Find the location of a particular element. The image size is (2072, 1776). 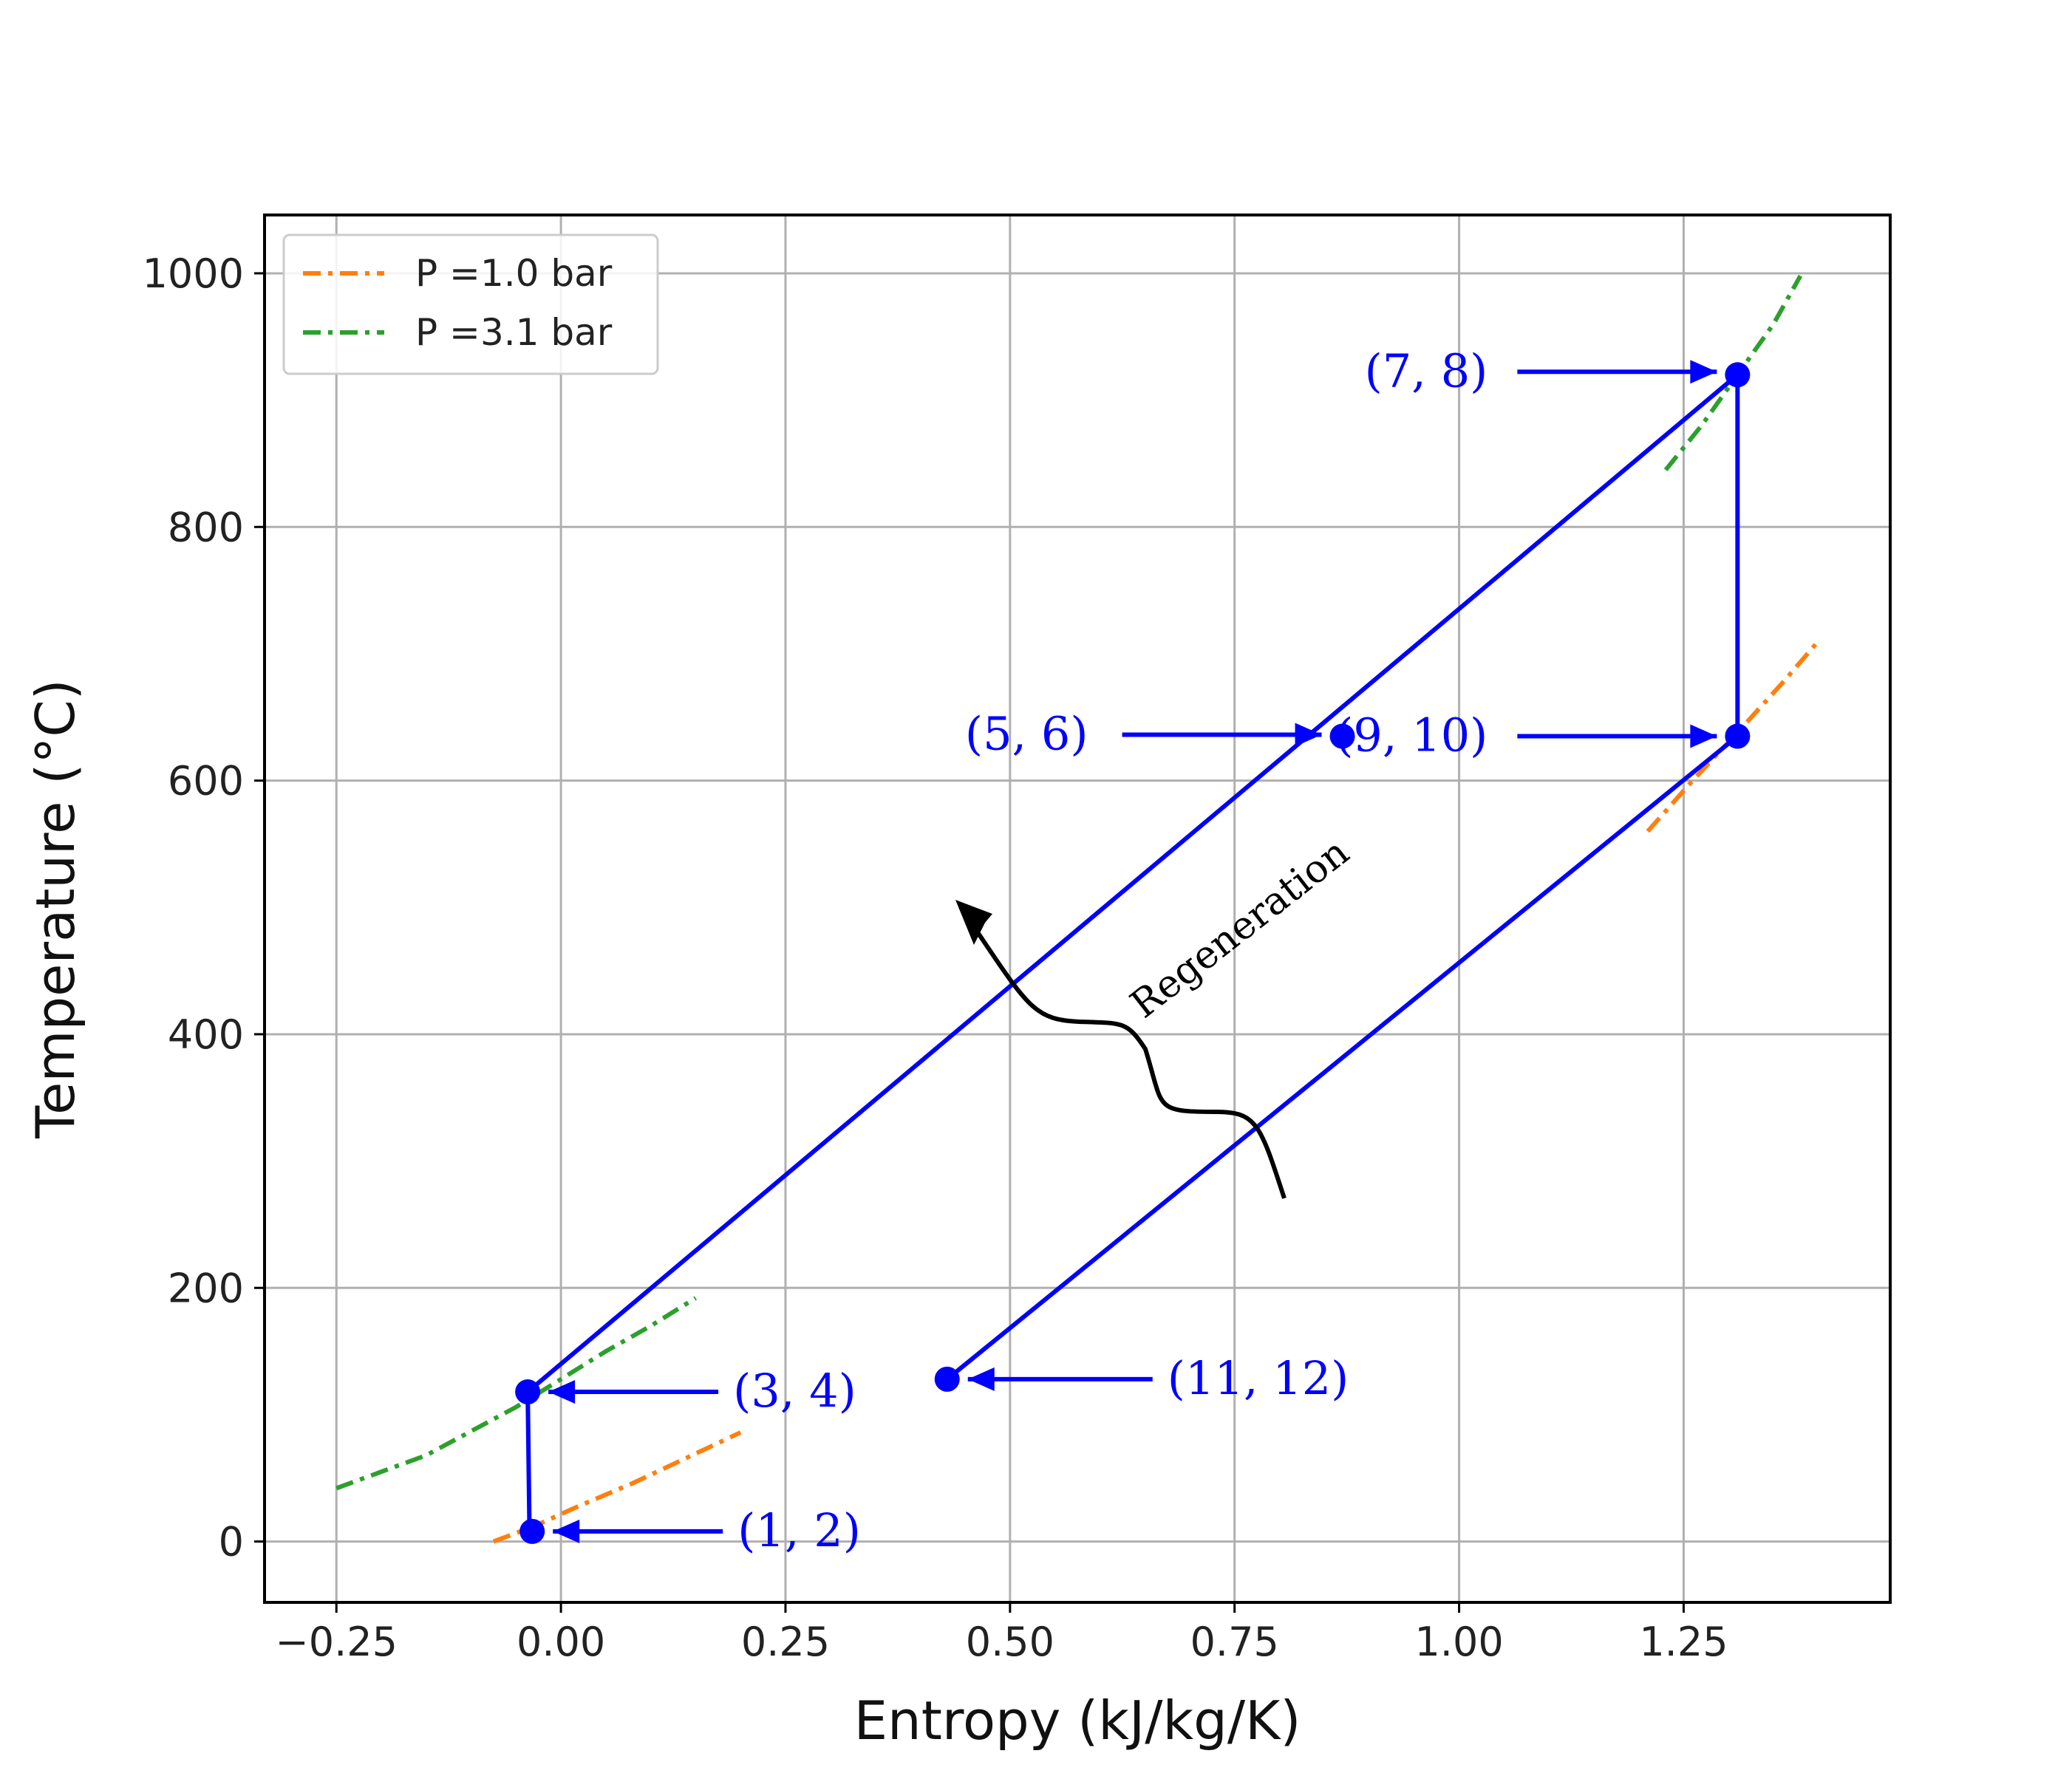

legend-box is located at coordinates (470, 304).